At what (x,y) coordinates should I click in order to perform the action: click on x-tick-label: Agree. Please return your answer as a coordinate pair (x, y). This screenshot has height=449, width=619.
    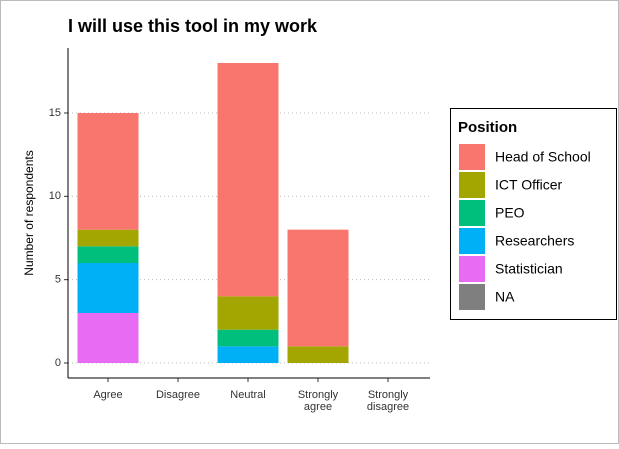
    Looking at the image, I should click on (107, 395).